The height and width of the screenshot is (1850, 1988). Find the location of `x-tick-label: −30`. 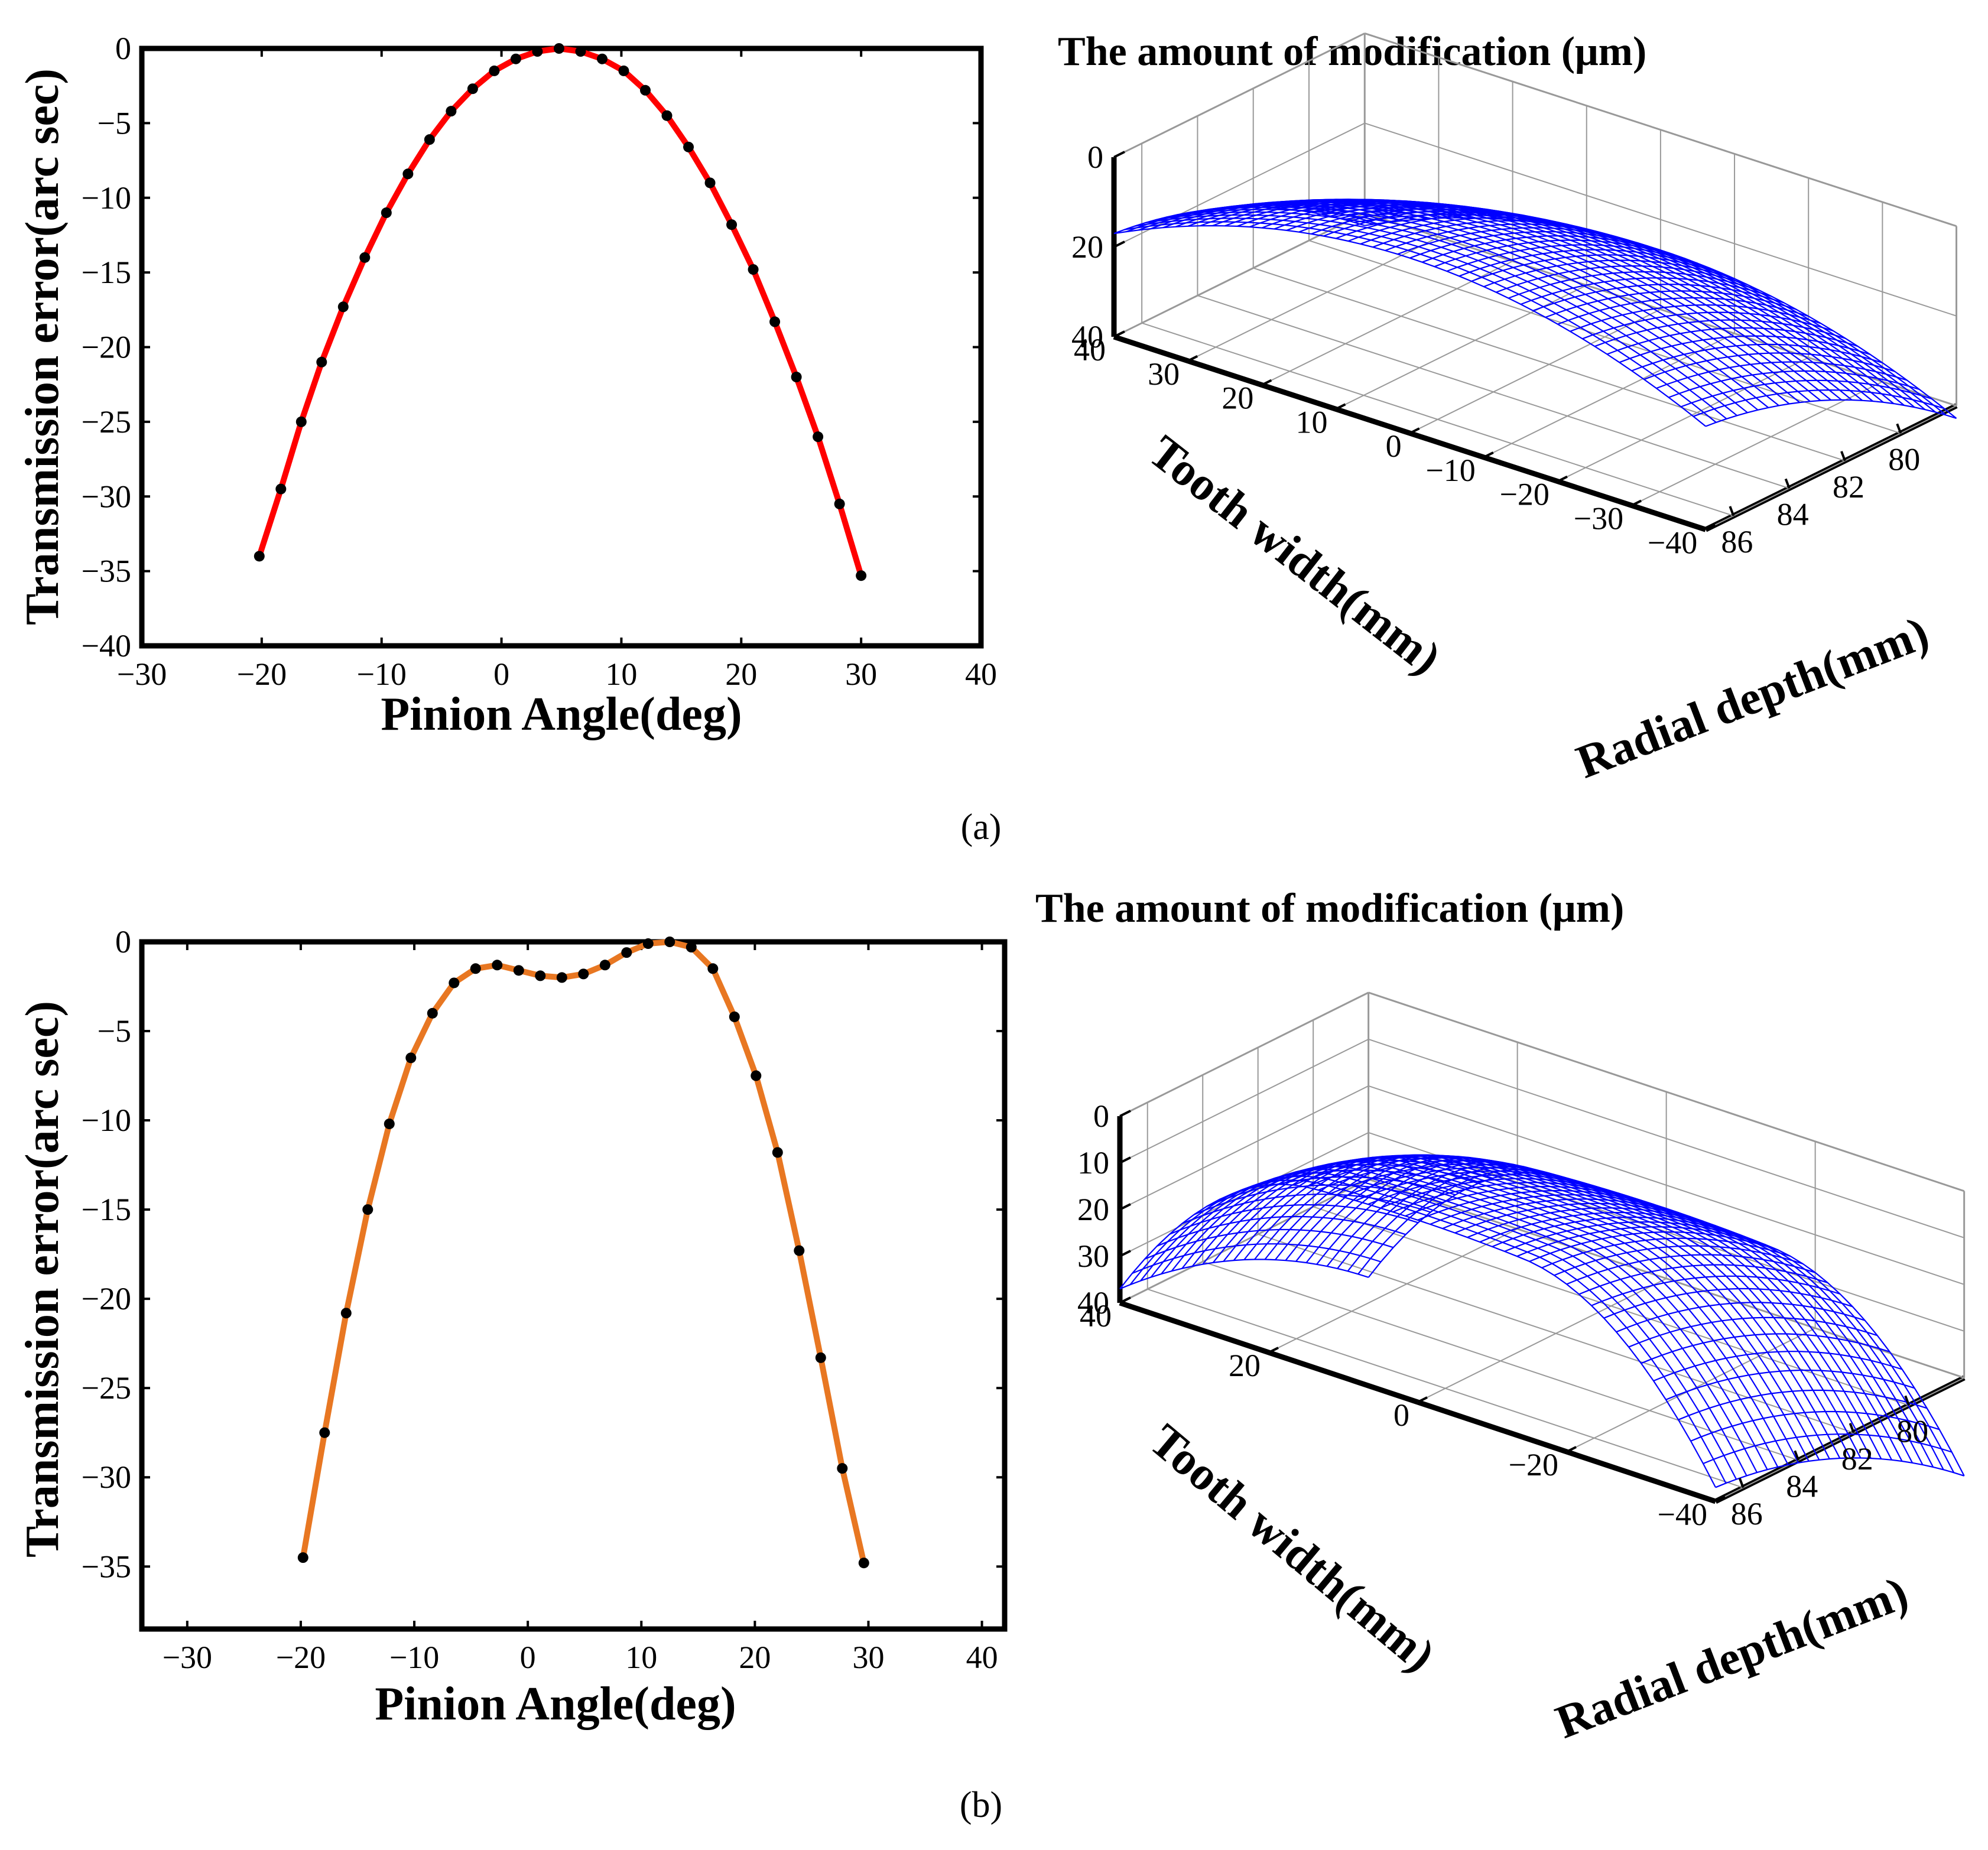

x-tick-label: −30 is located at coordinates (142, 674).